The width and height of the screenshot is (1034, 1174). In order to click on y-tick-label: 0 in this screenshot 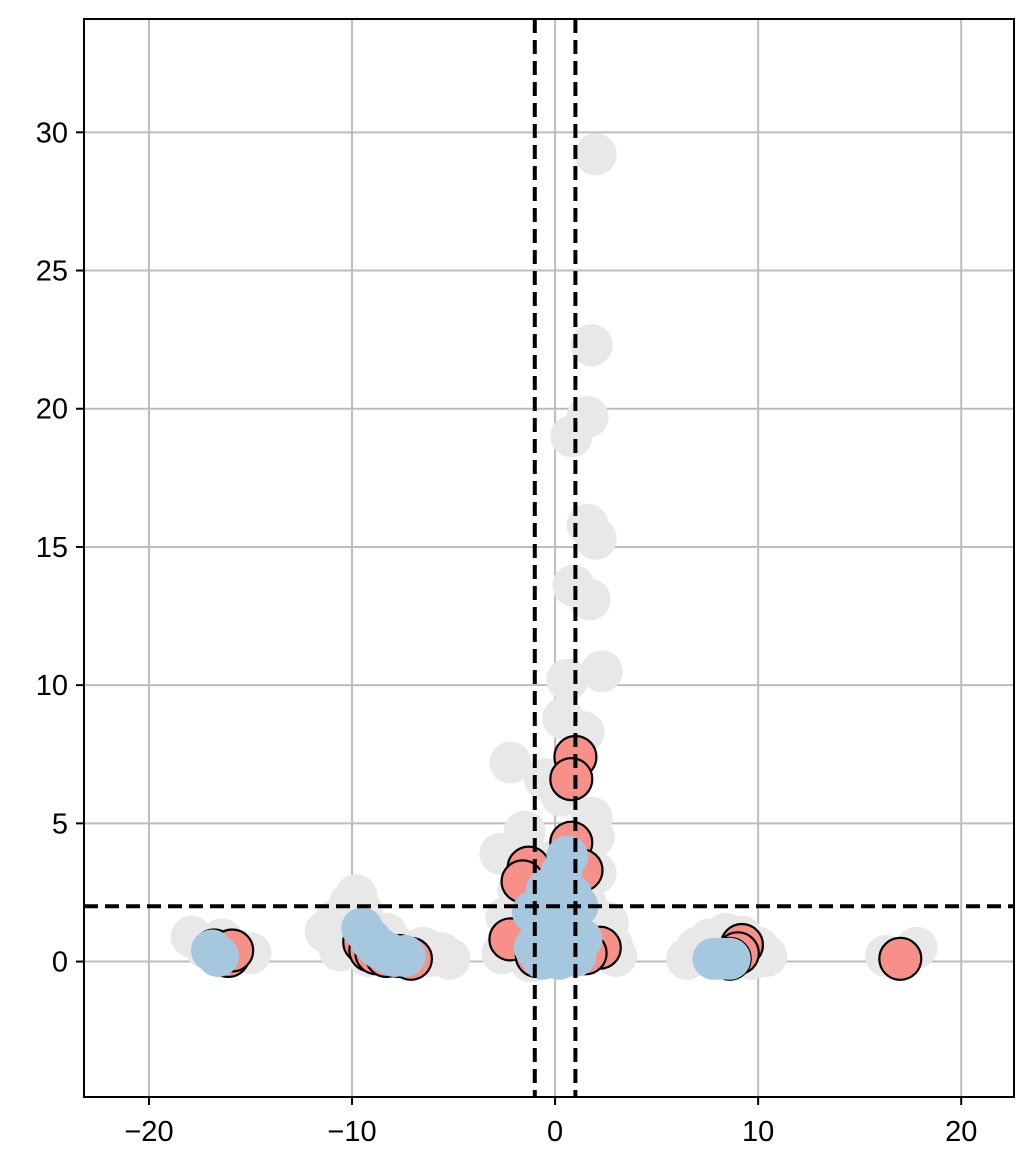, I will do `click(60, 963)`.